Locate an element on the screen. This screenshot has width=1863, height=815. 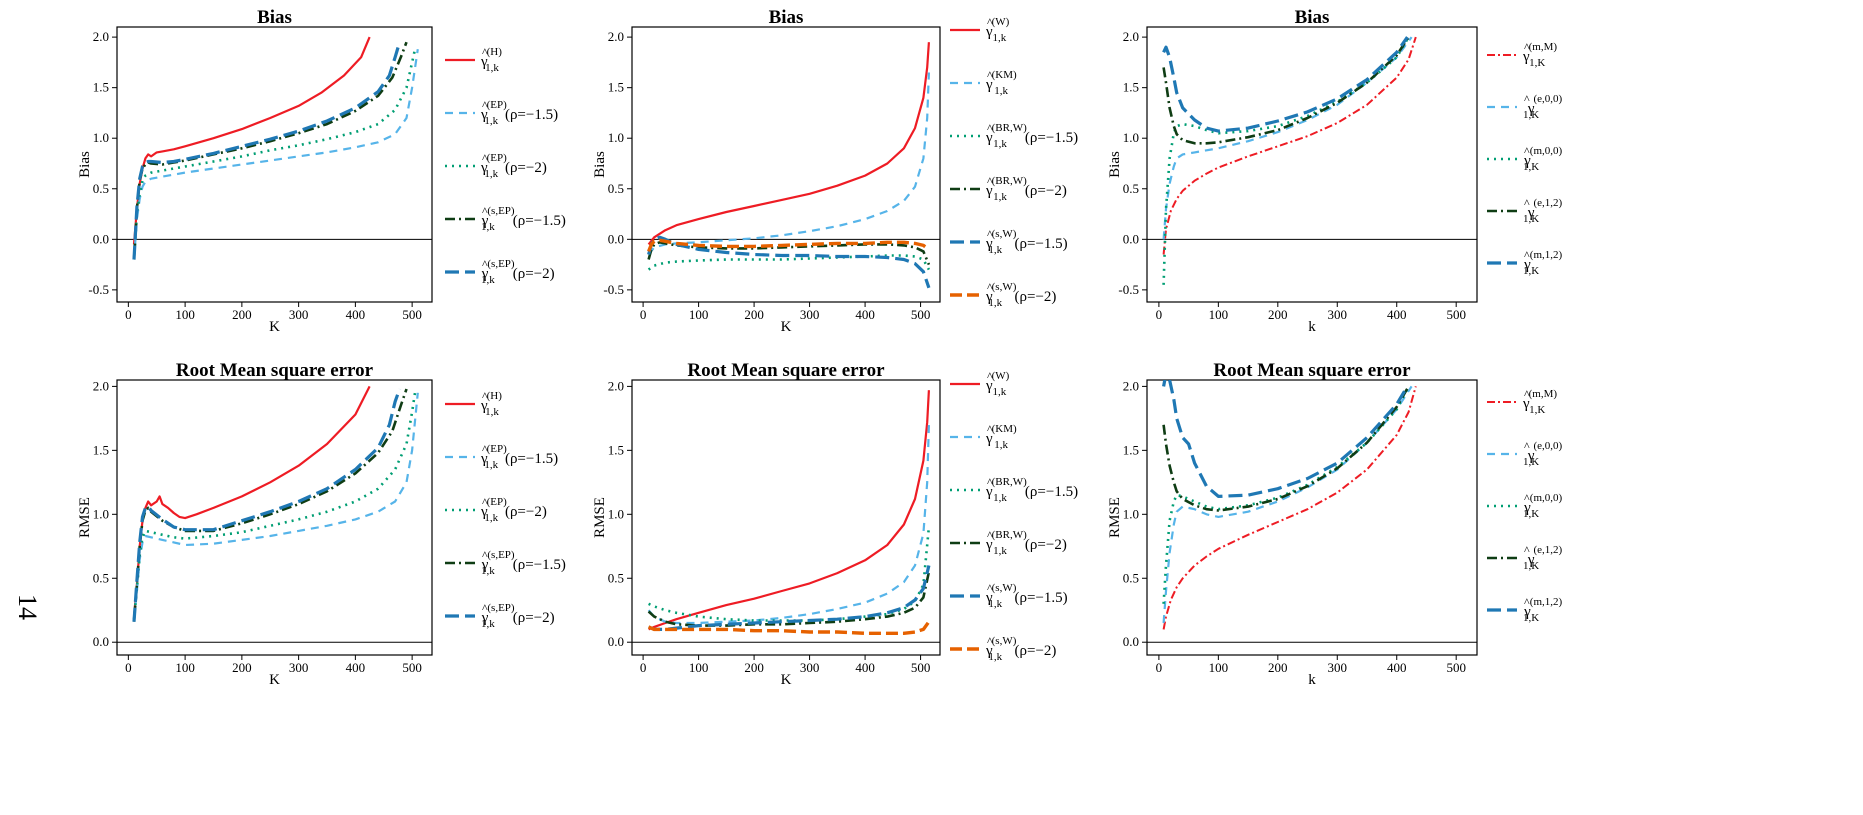
y-tick-label: 2.0 is located at coordinates (616, 36).